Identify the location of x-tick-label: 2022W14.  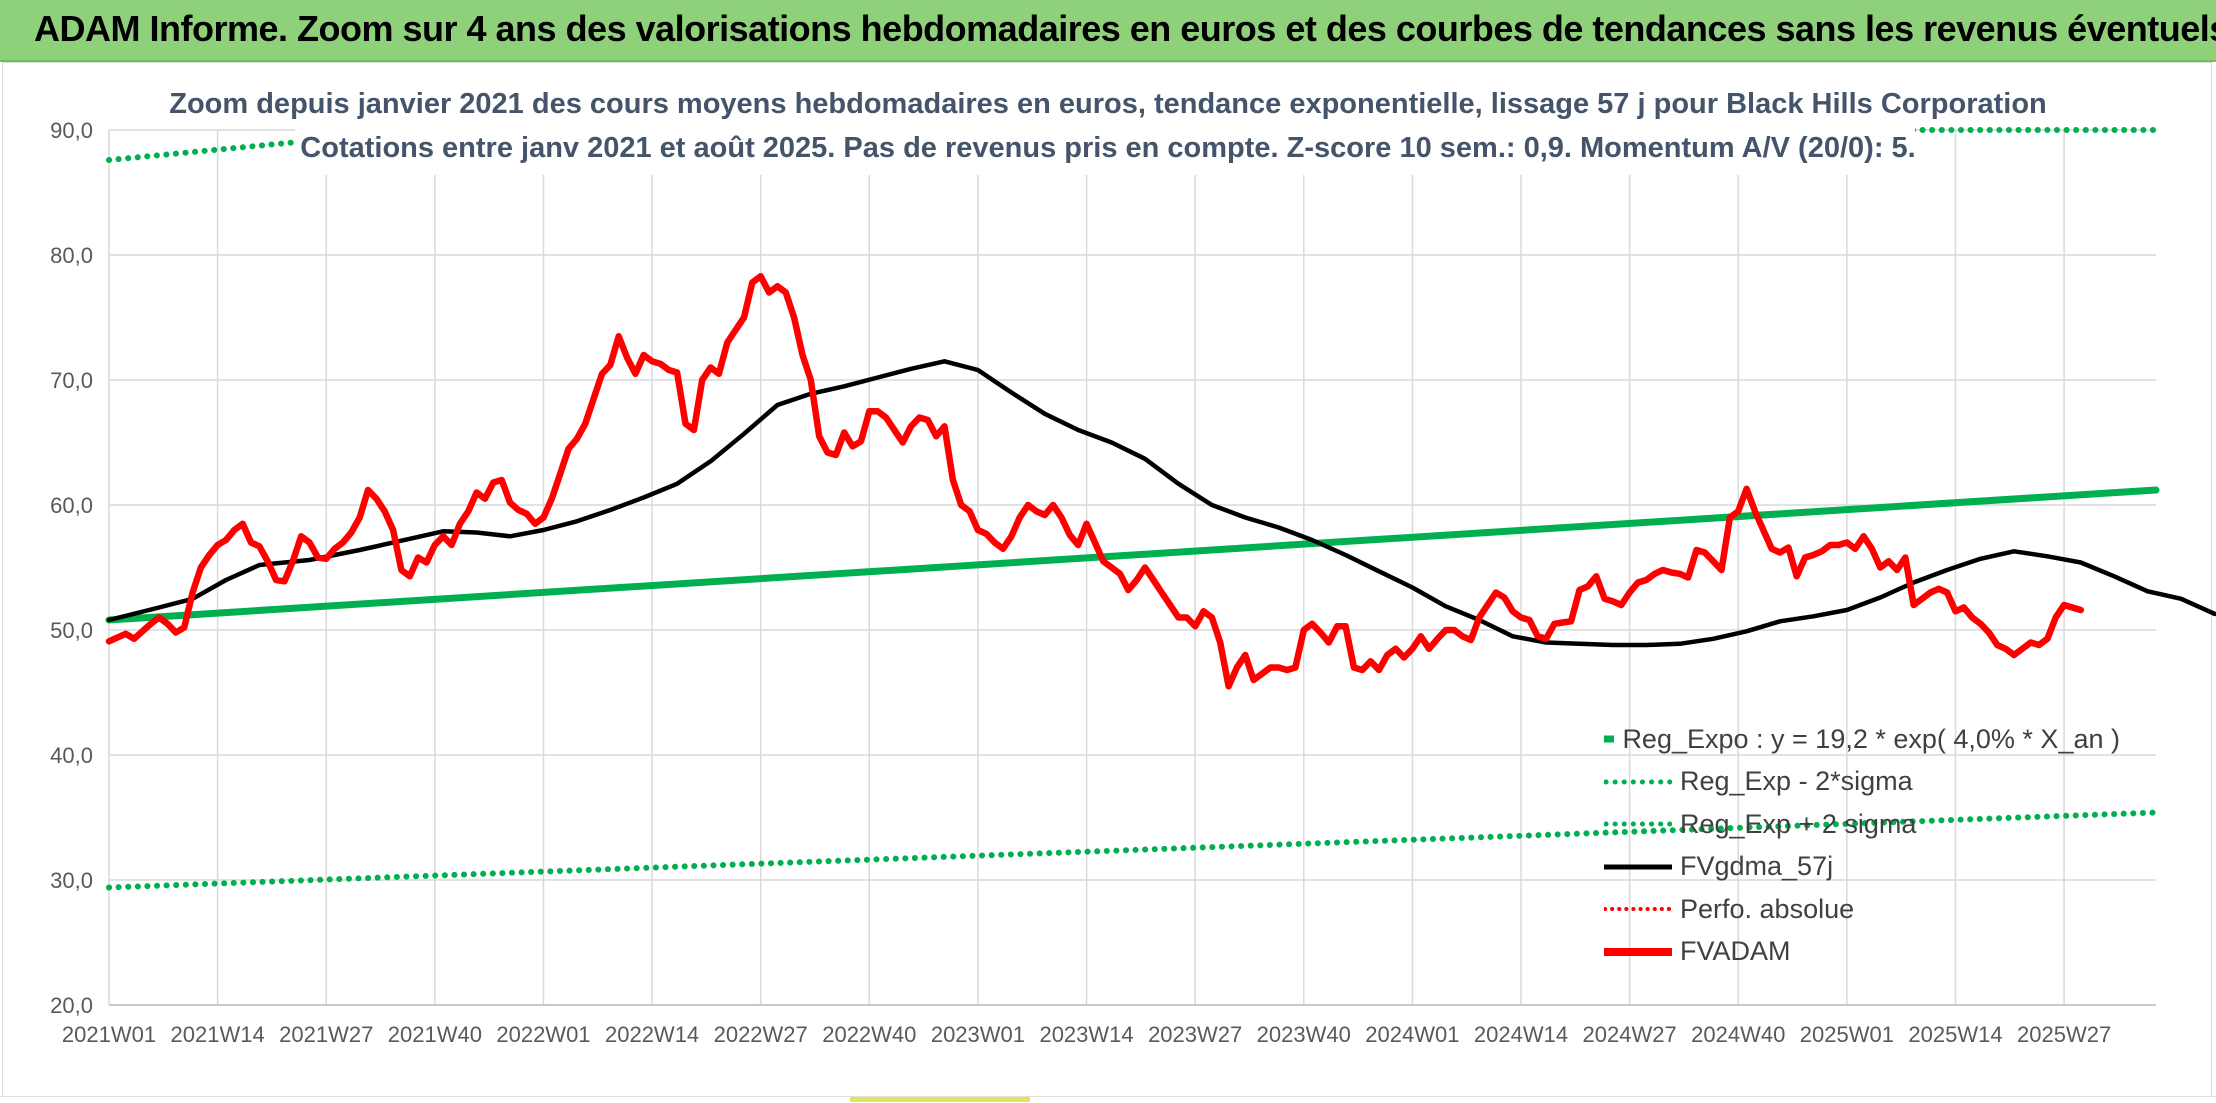
(652, 1034).